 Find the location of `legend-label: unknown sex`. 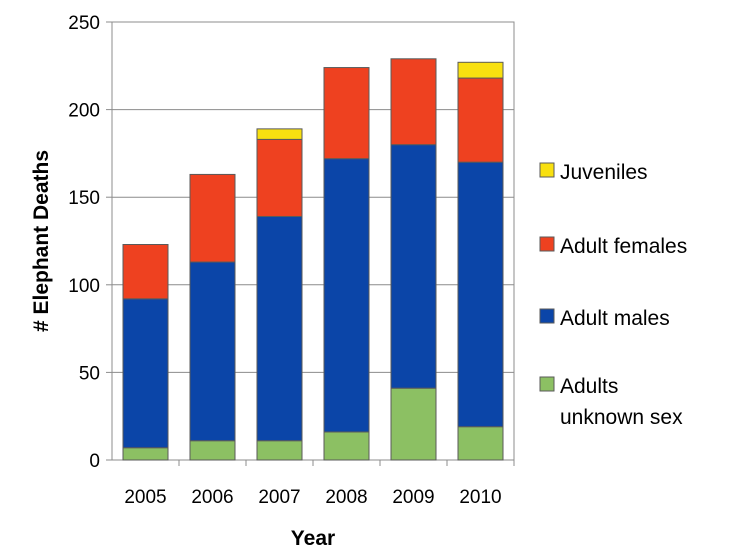

legend-label: unknown sex is located at coordinates (621, 417).